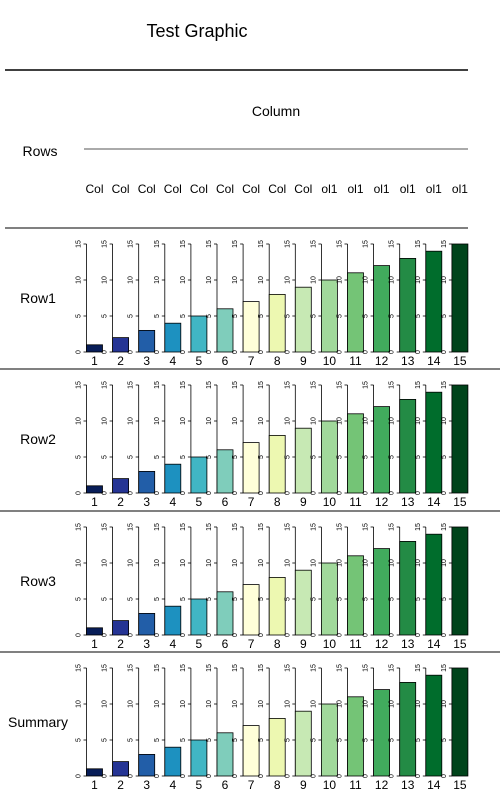 The width and height of the screenshot is (500, 800). What do you see at coordinates (146, 361) in the screenshot?
I see `x-tick-label: 3` at bounding box center [146, 361].